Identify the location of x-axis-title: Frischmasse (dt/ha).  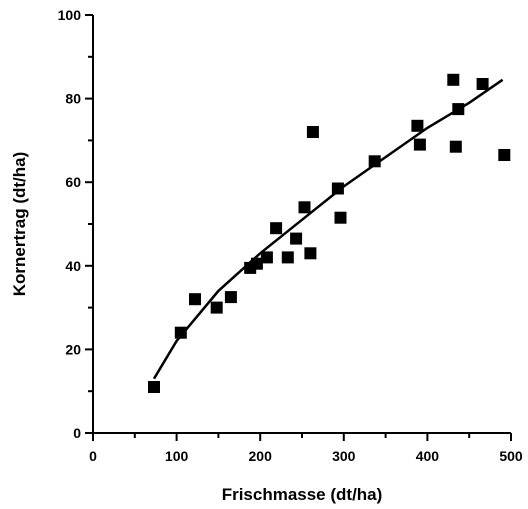
(302, 494).